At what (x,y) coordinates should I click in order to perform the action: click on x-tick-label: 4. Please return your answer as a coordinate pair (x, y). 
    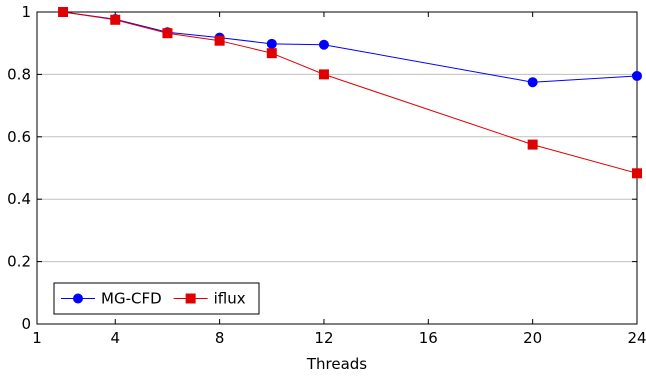
    Looking at the image, I should click on (115, 338).